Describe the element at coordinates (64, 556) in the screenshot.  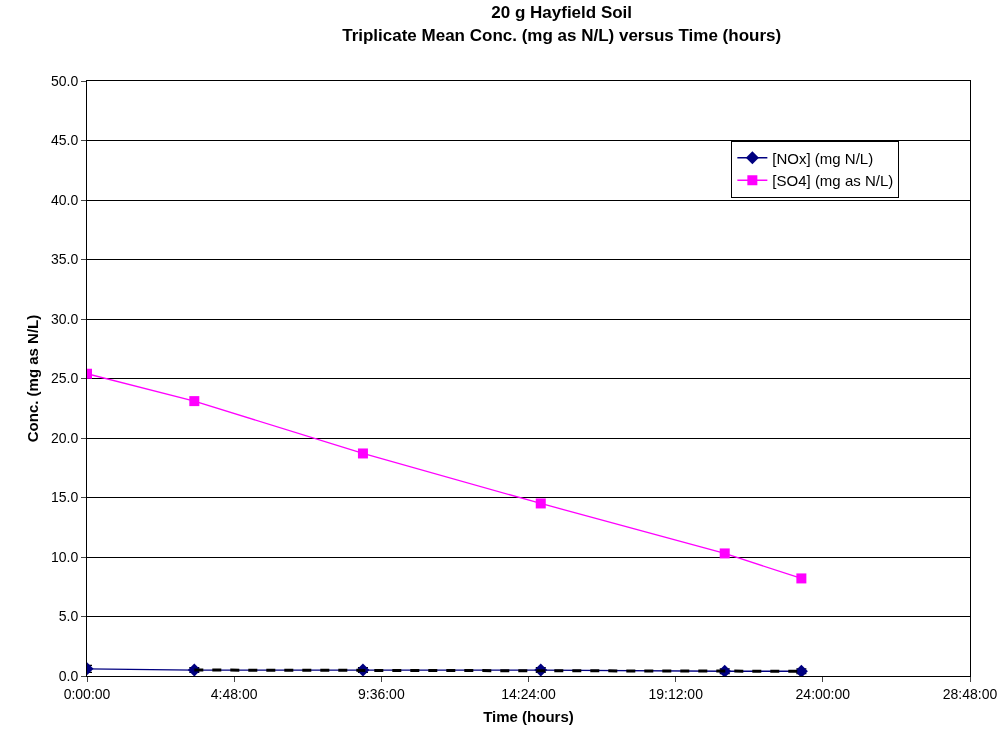
I see `y-tick-label: 10.0` at that location.